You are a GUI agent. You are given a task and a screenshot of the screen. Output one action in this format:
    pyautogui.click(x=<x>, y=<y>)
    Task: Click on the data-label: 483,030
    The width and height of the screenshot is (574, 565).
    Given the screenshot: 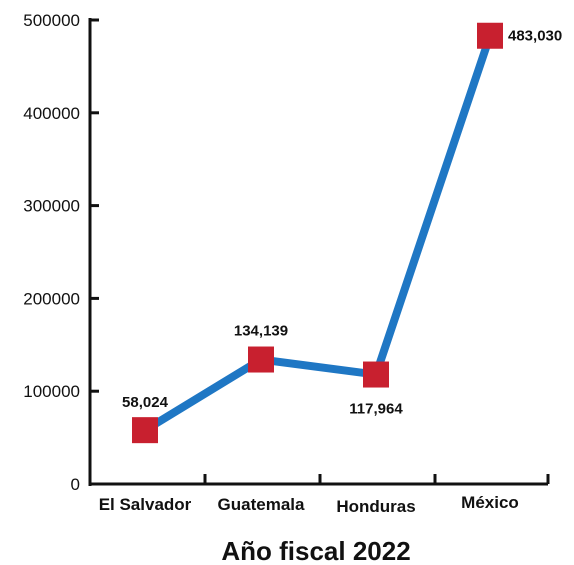 What is the action you would take?
    pyautogui.click(x=535, y=36)
    